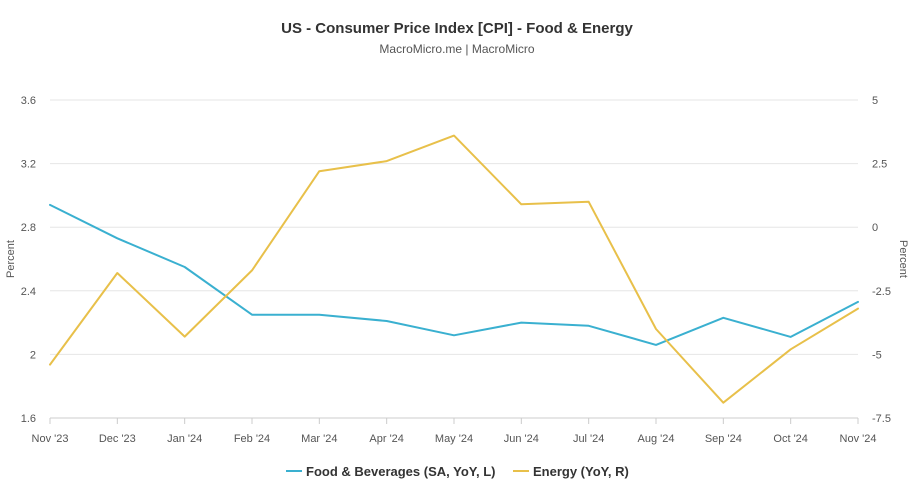  What do you see at coordinates (656, 439) in the screenshot?
I see `x-tick-label: Aug '24` at bounding box center [656, 439].